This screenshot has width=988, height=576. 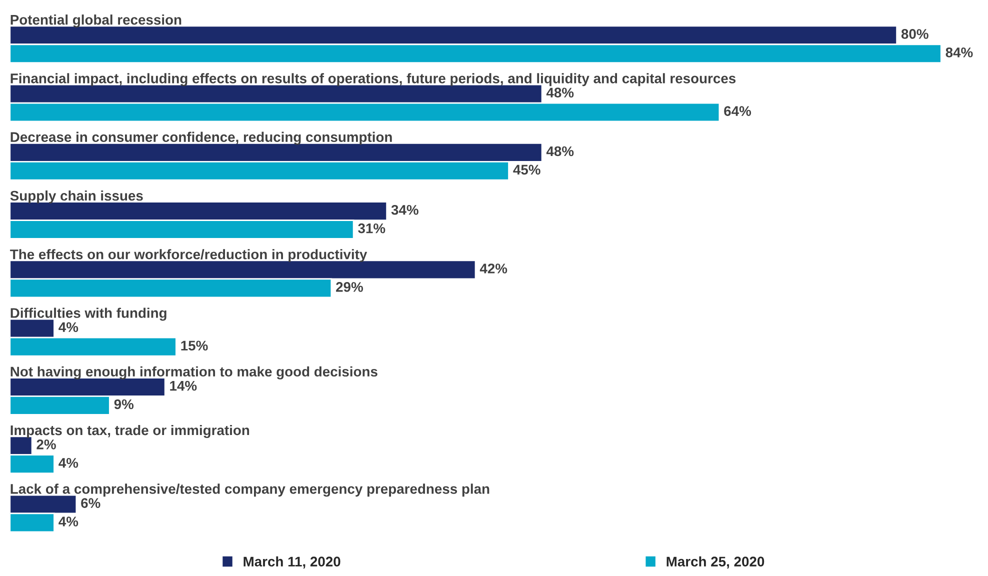 What do you see at coordinates (46, 445) in the screenshot?
I see `data-label: 2%` at bounding box center [46, 445].